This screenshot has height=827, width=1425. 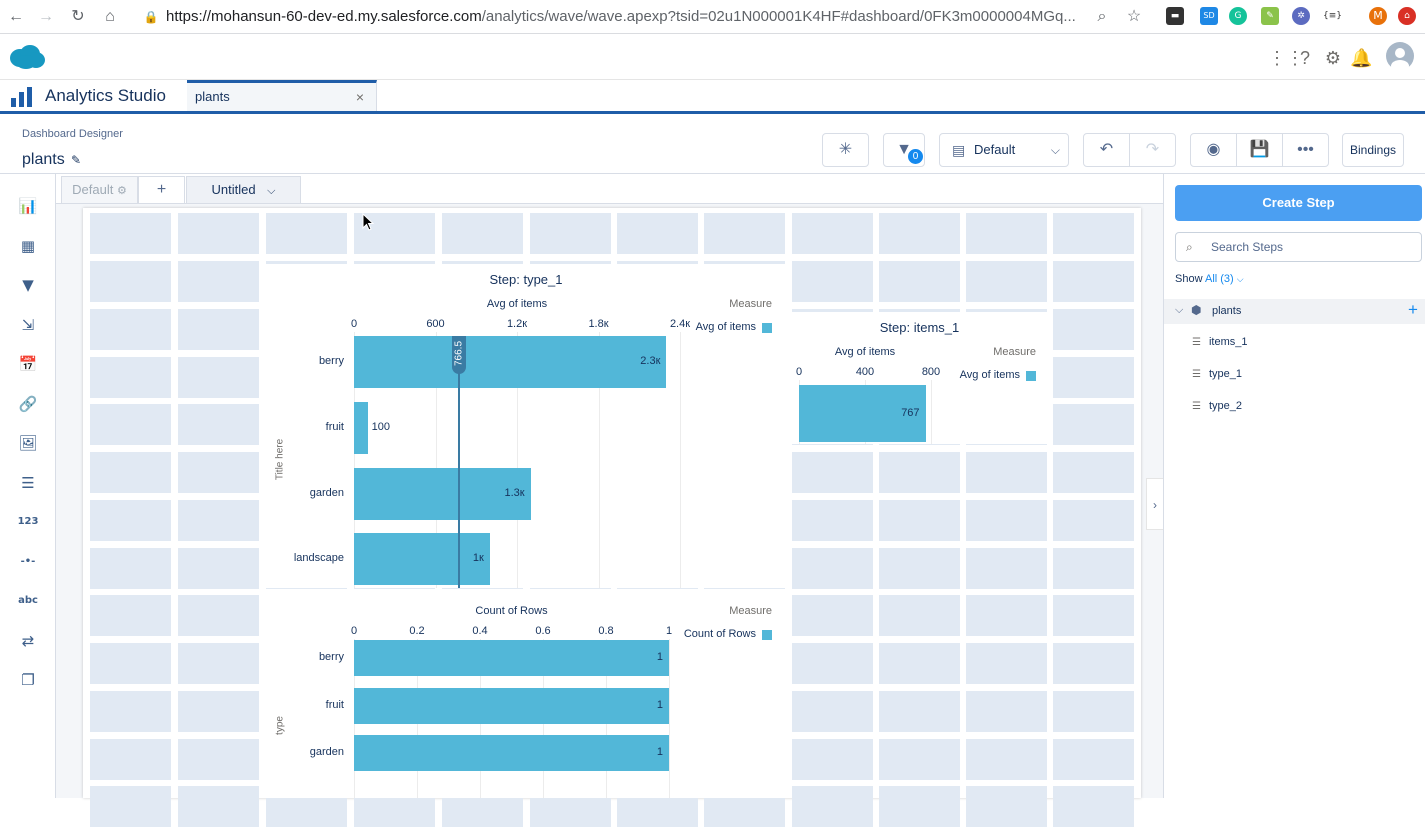 What do you see at coordinates (1305, 150) in the screenshot?
I see `more-actions-button: •••` at bounding box center [1305, 150].